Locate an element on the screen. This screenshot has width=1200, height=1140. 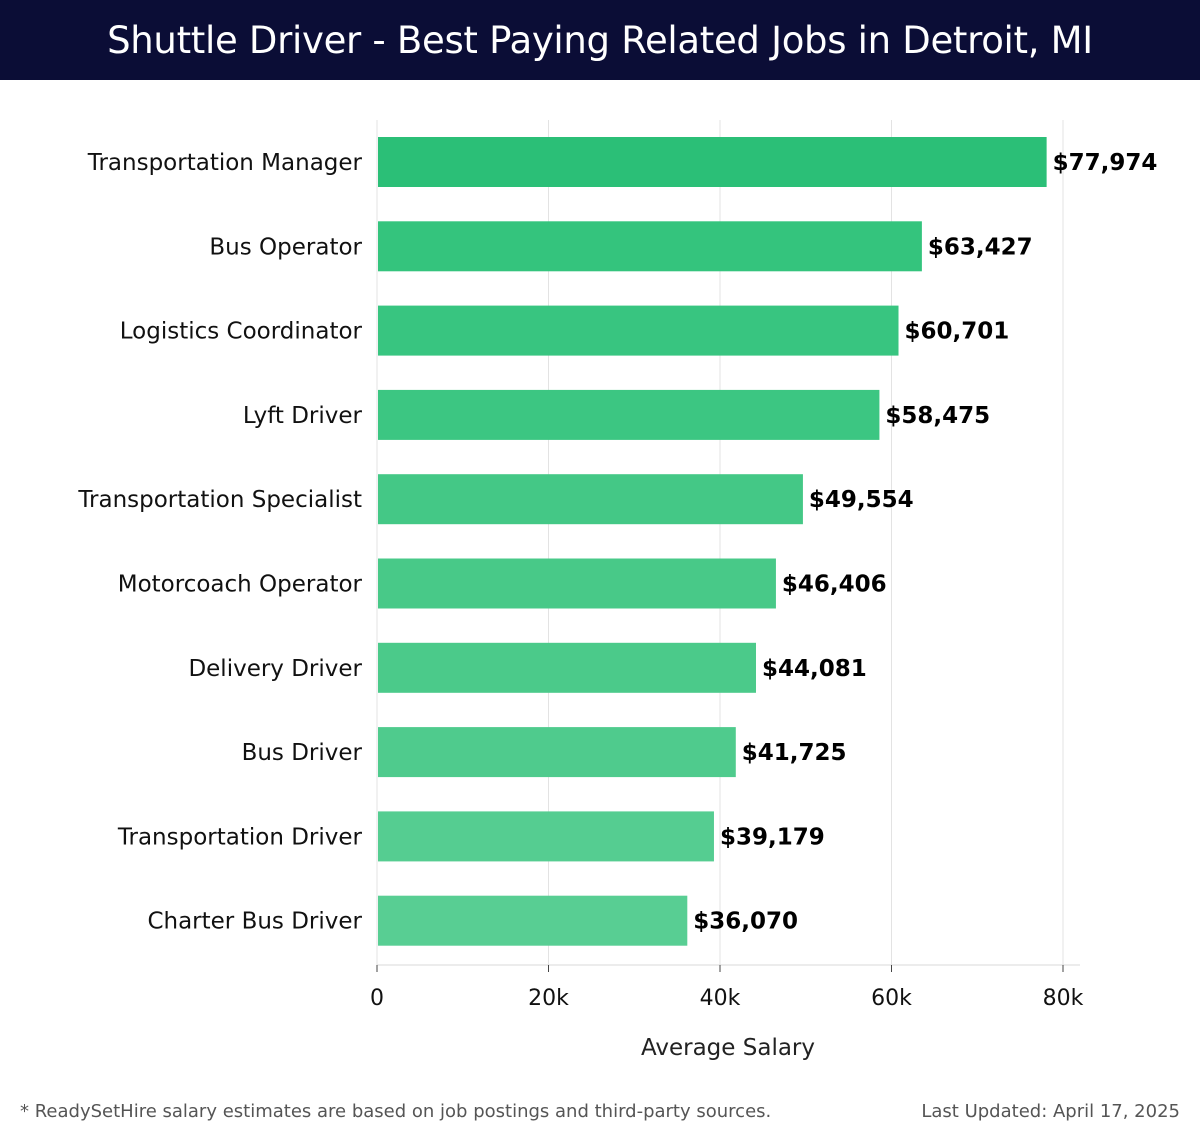
last-updated: Last Updated: April 17, 2025 is located at coordinates (1050, 1111).